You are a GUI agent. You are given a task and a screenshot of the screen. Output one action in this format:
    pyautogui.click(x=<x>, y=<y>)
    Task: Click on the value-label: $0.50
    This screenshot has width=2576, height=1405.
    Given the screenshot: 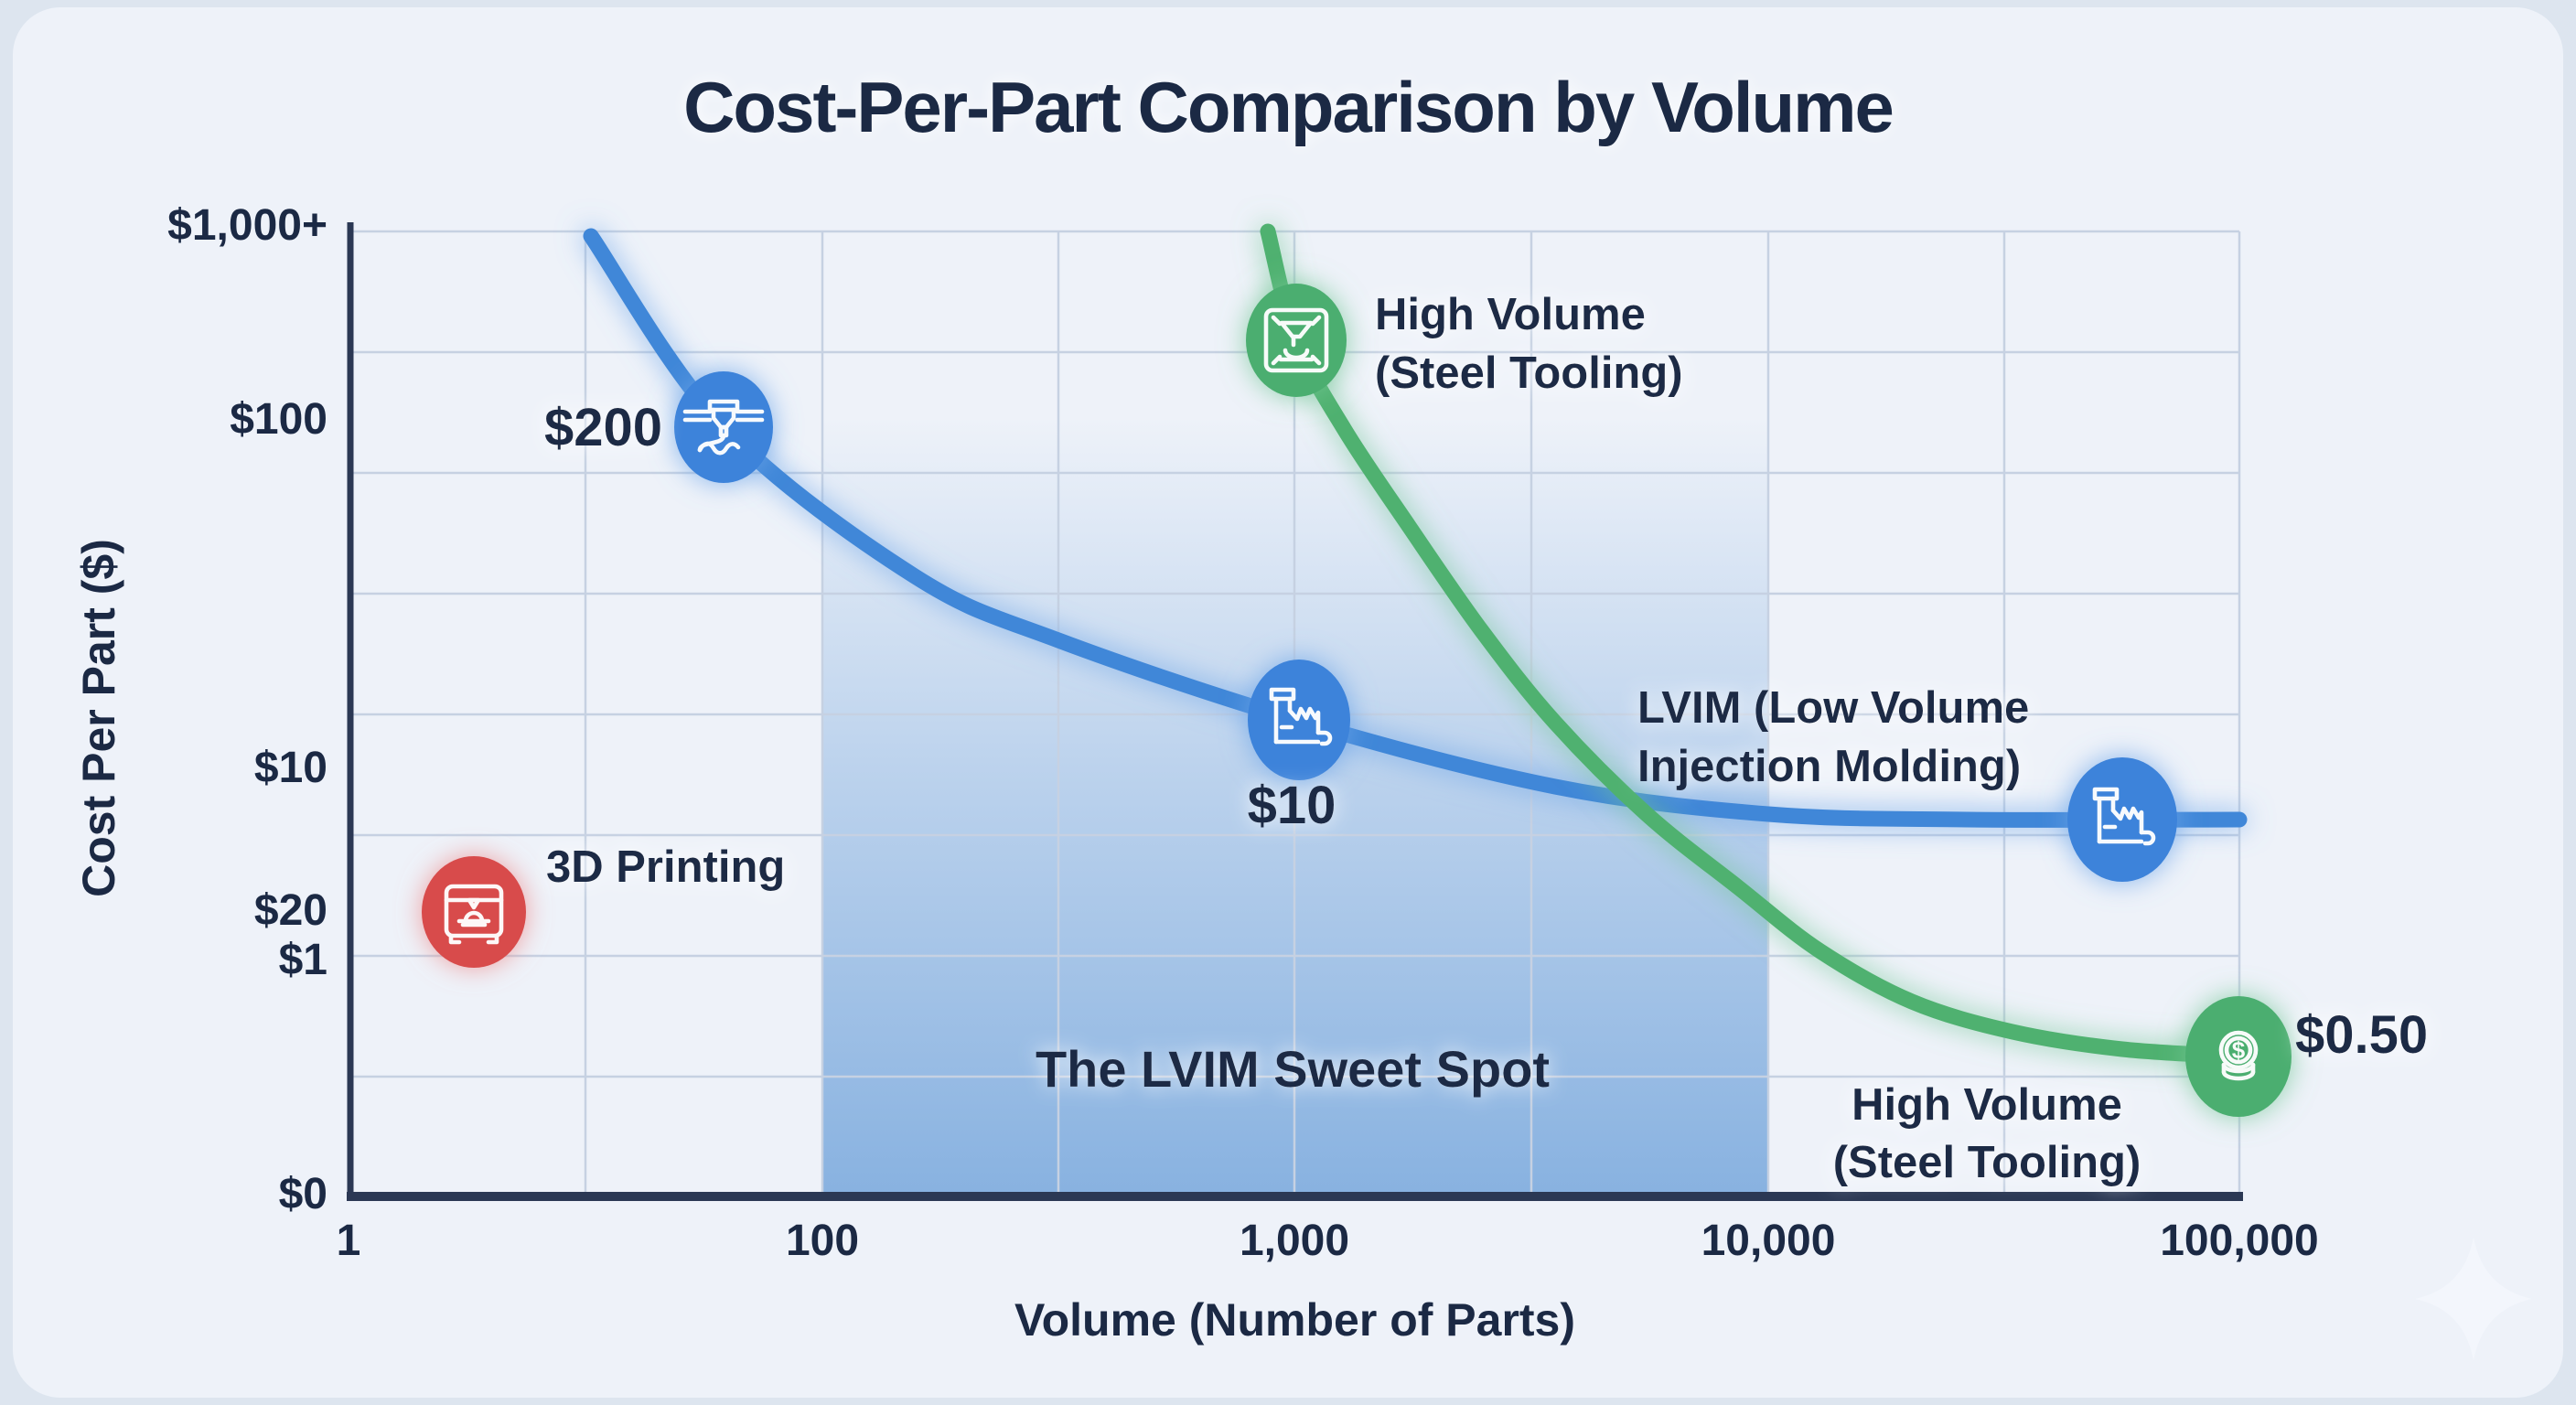 What is the action you would take?
    pyautogui.click(x=2361, y=1035)
    